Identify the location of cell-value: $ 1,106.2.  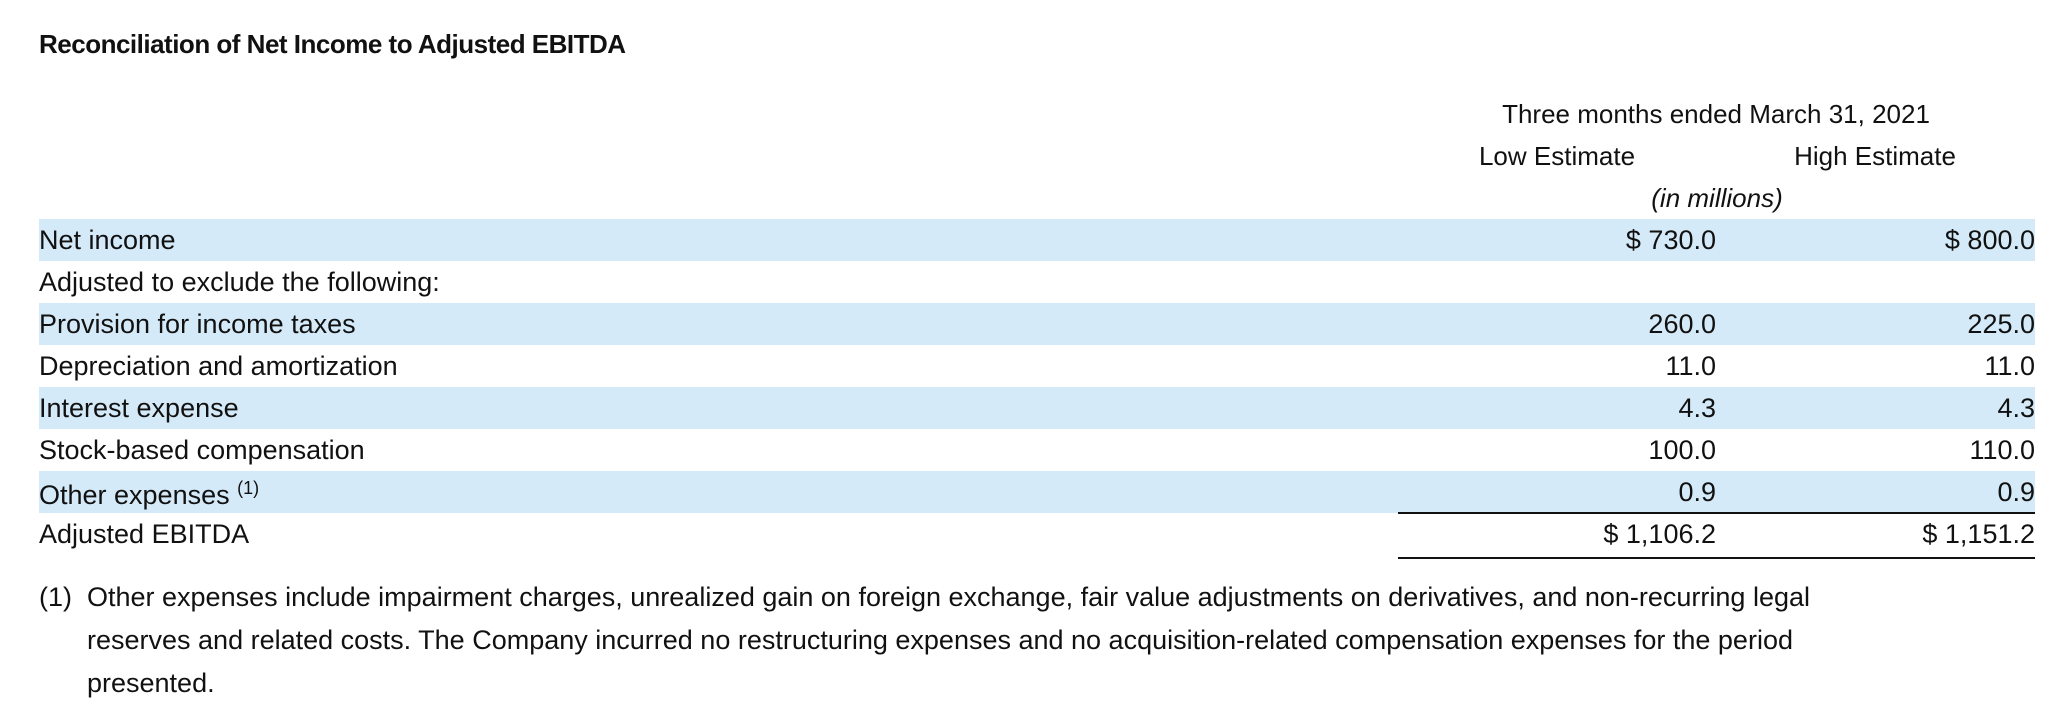
(1659, 534).